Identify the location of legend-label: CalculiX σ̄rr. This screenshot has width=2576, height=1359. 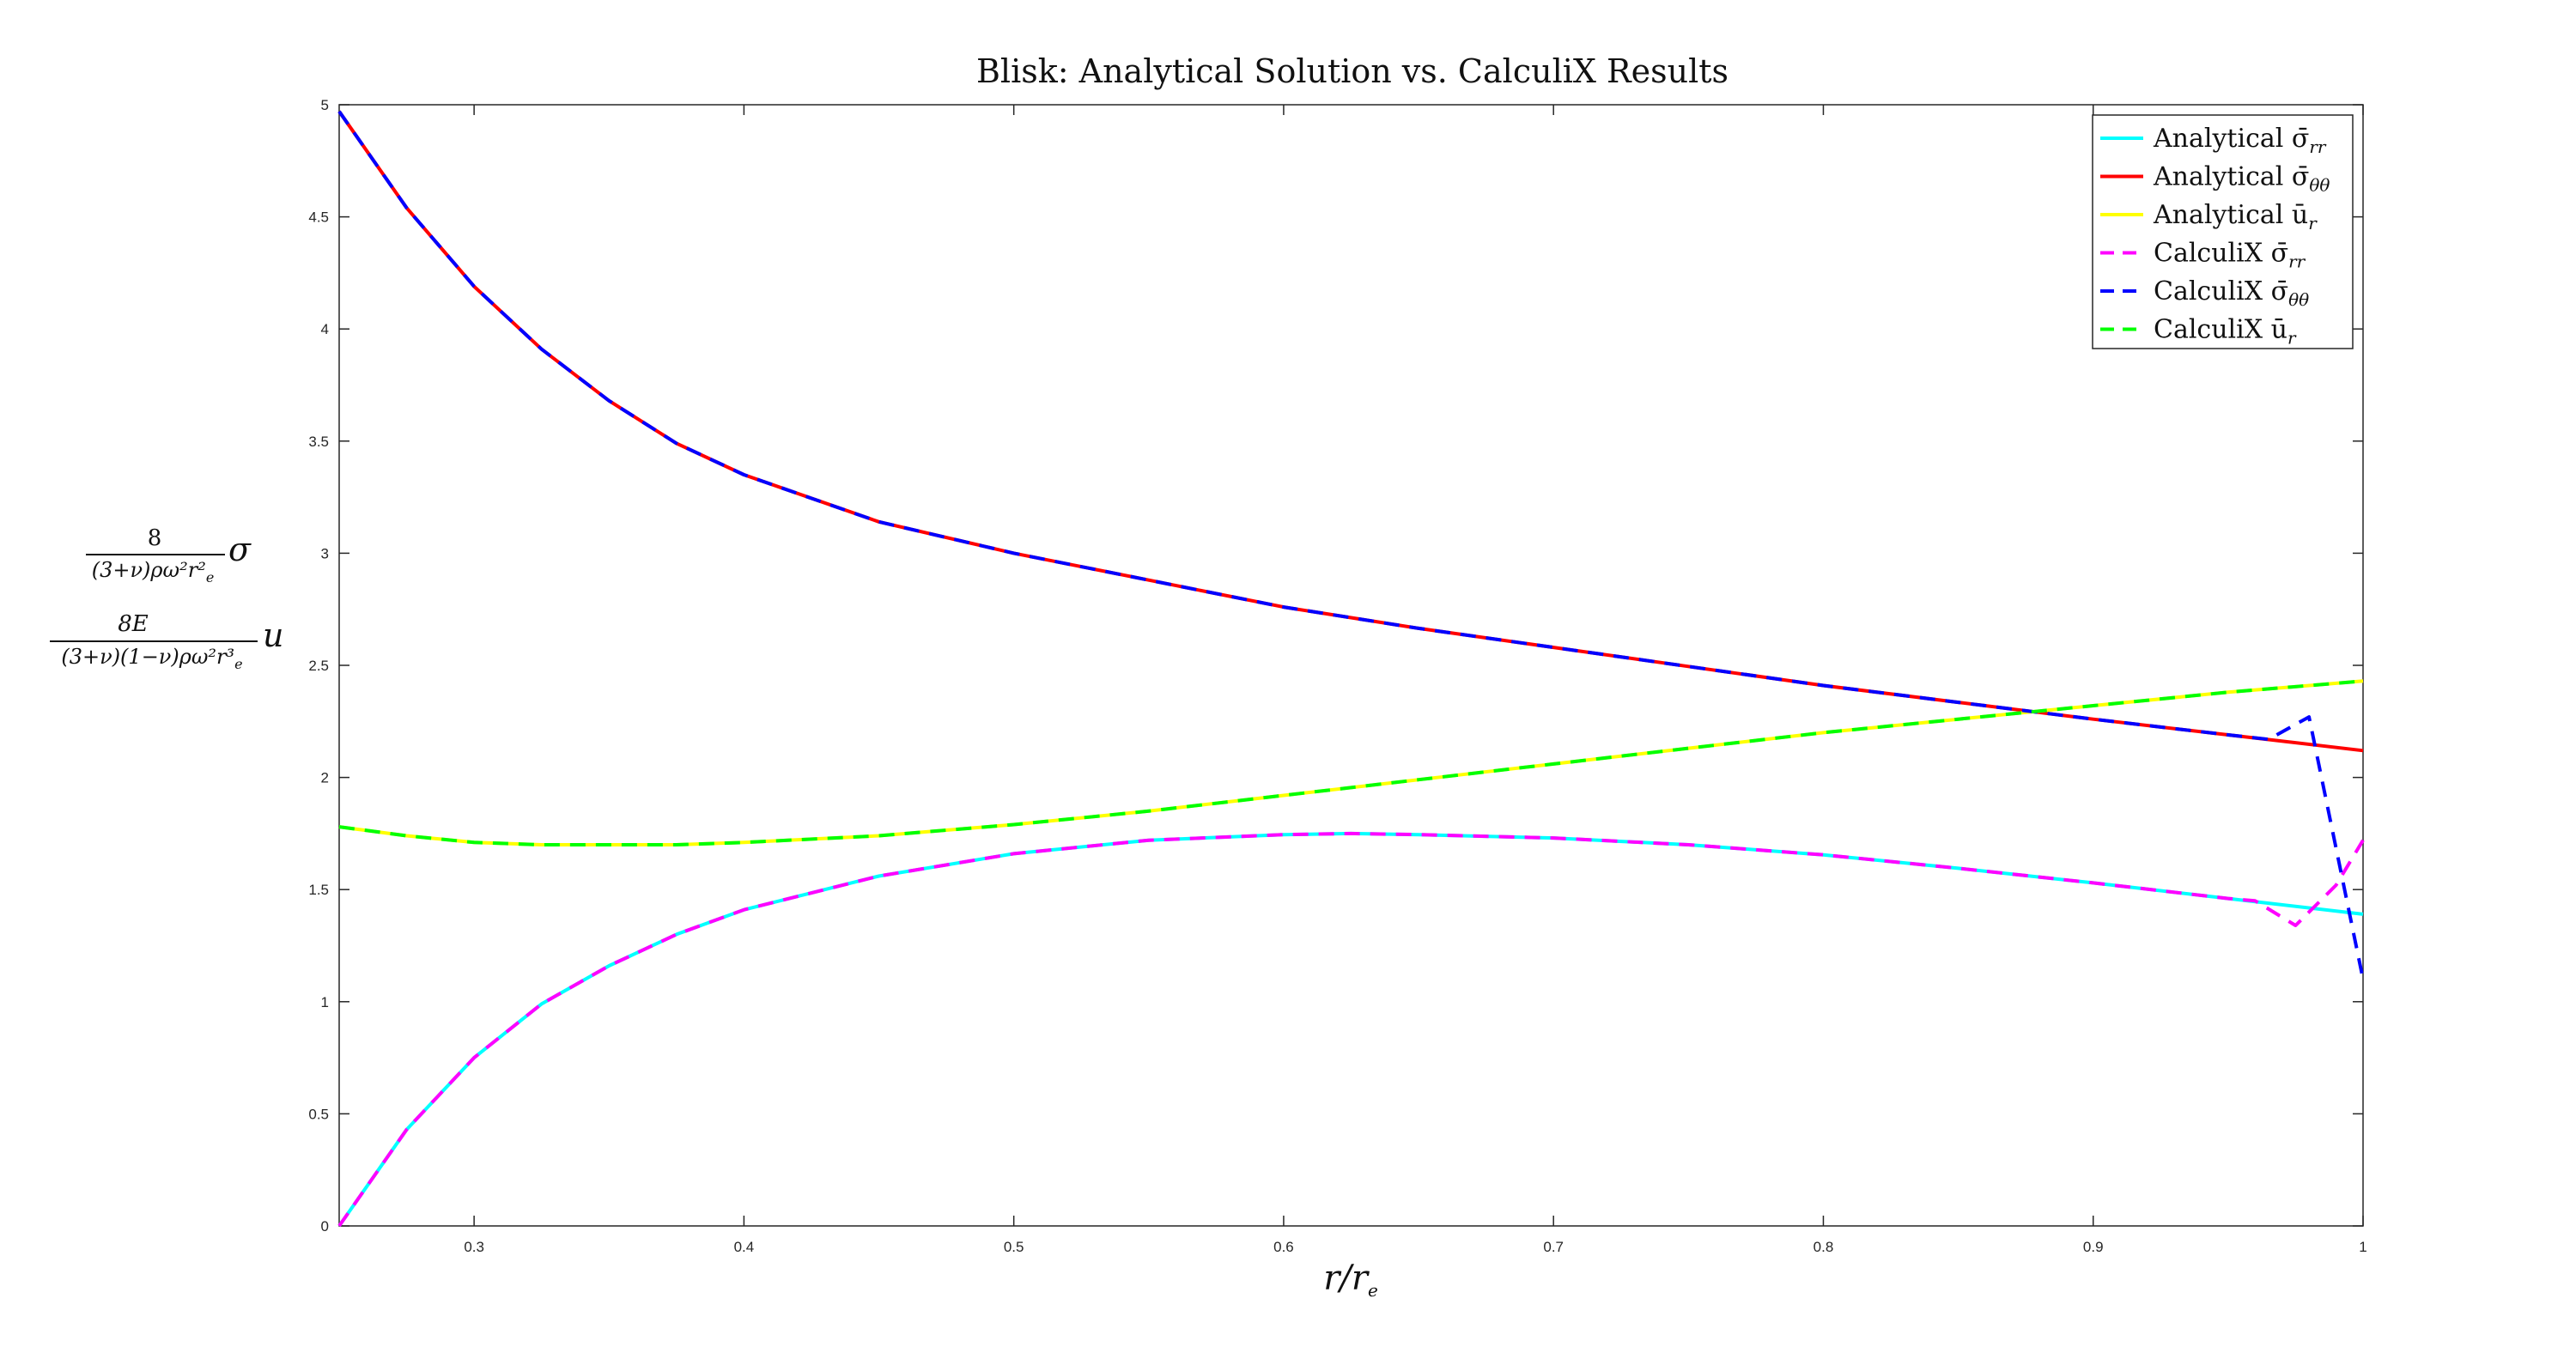
(2230, 256).